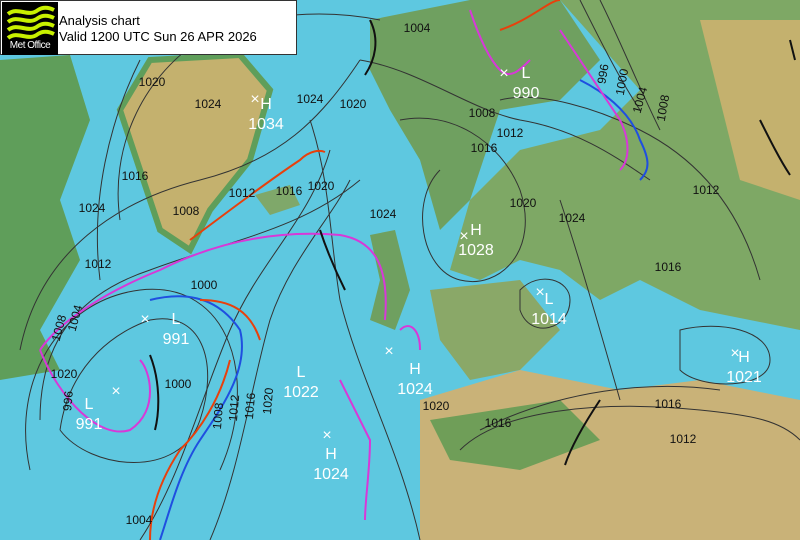 This screenshot has width=800, height=540. What do you see at coordinates (99, 20) in the screenshot?
I see `chart-title-text: Analysis chart` at bounding box center [99, 20].